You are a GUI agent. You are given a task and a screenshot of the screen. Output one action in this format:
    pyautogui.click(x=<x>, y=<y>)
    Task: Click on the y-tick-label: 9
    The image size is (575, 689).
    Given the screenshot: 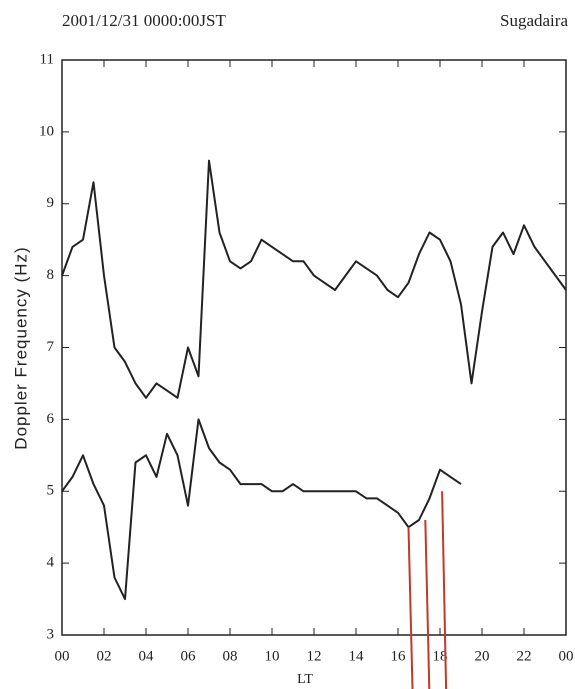 What is the action you would take?
    pyautogui.click(x=51, y=203)
    